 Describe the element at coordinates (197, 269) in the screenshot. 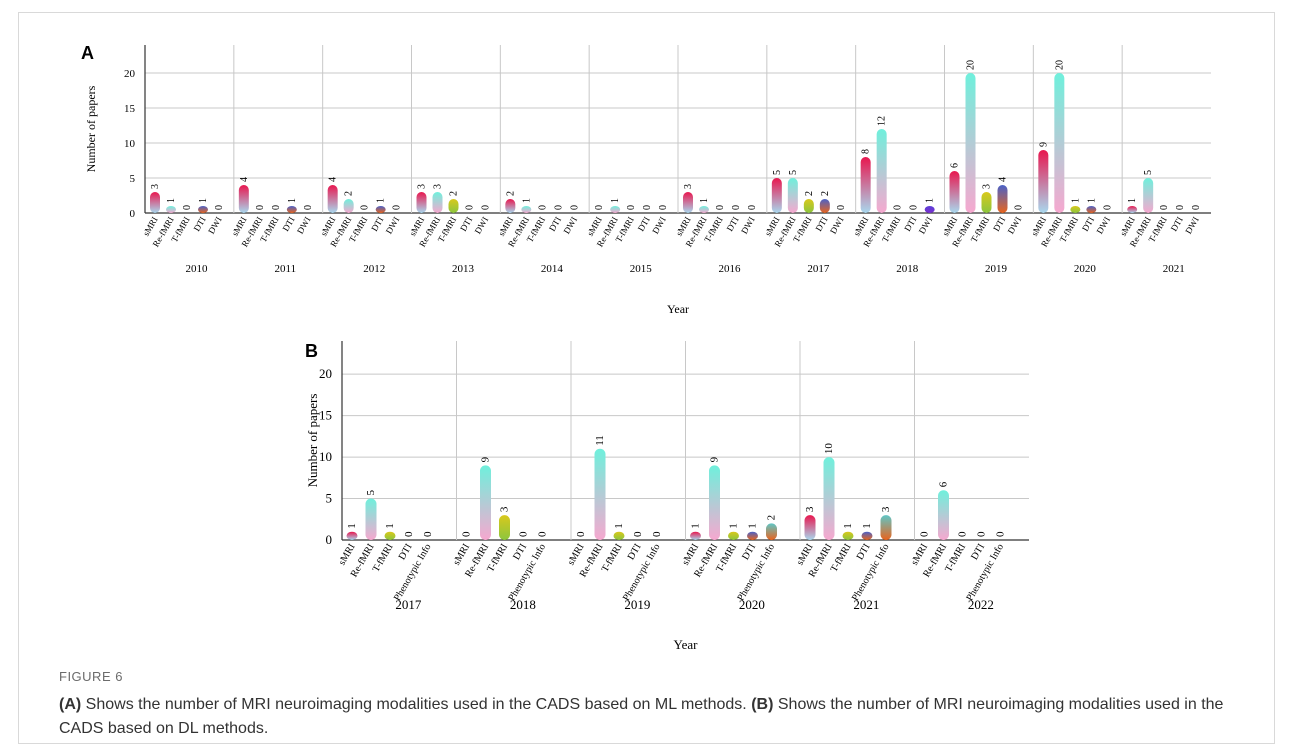

I see `year-label: 2010` at that location.